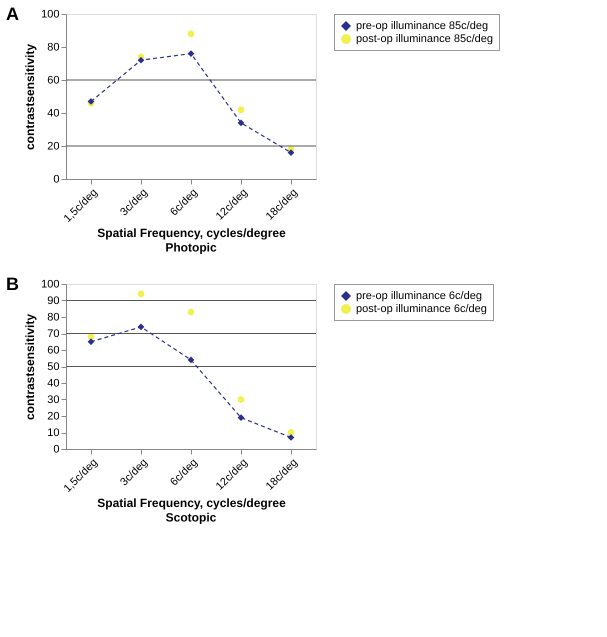 The image size is (607, 637). What do you see at coordinates (53, 400) in the screenshot?
I see `y-tick-label: 30` at bounding box center [53, 400].